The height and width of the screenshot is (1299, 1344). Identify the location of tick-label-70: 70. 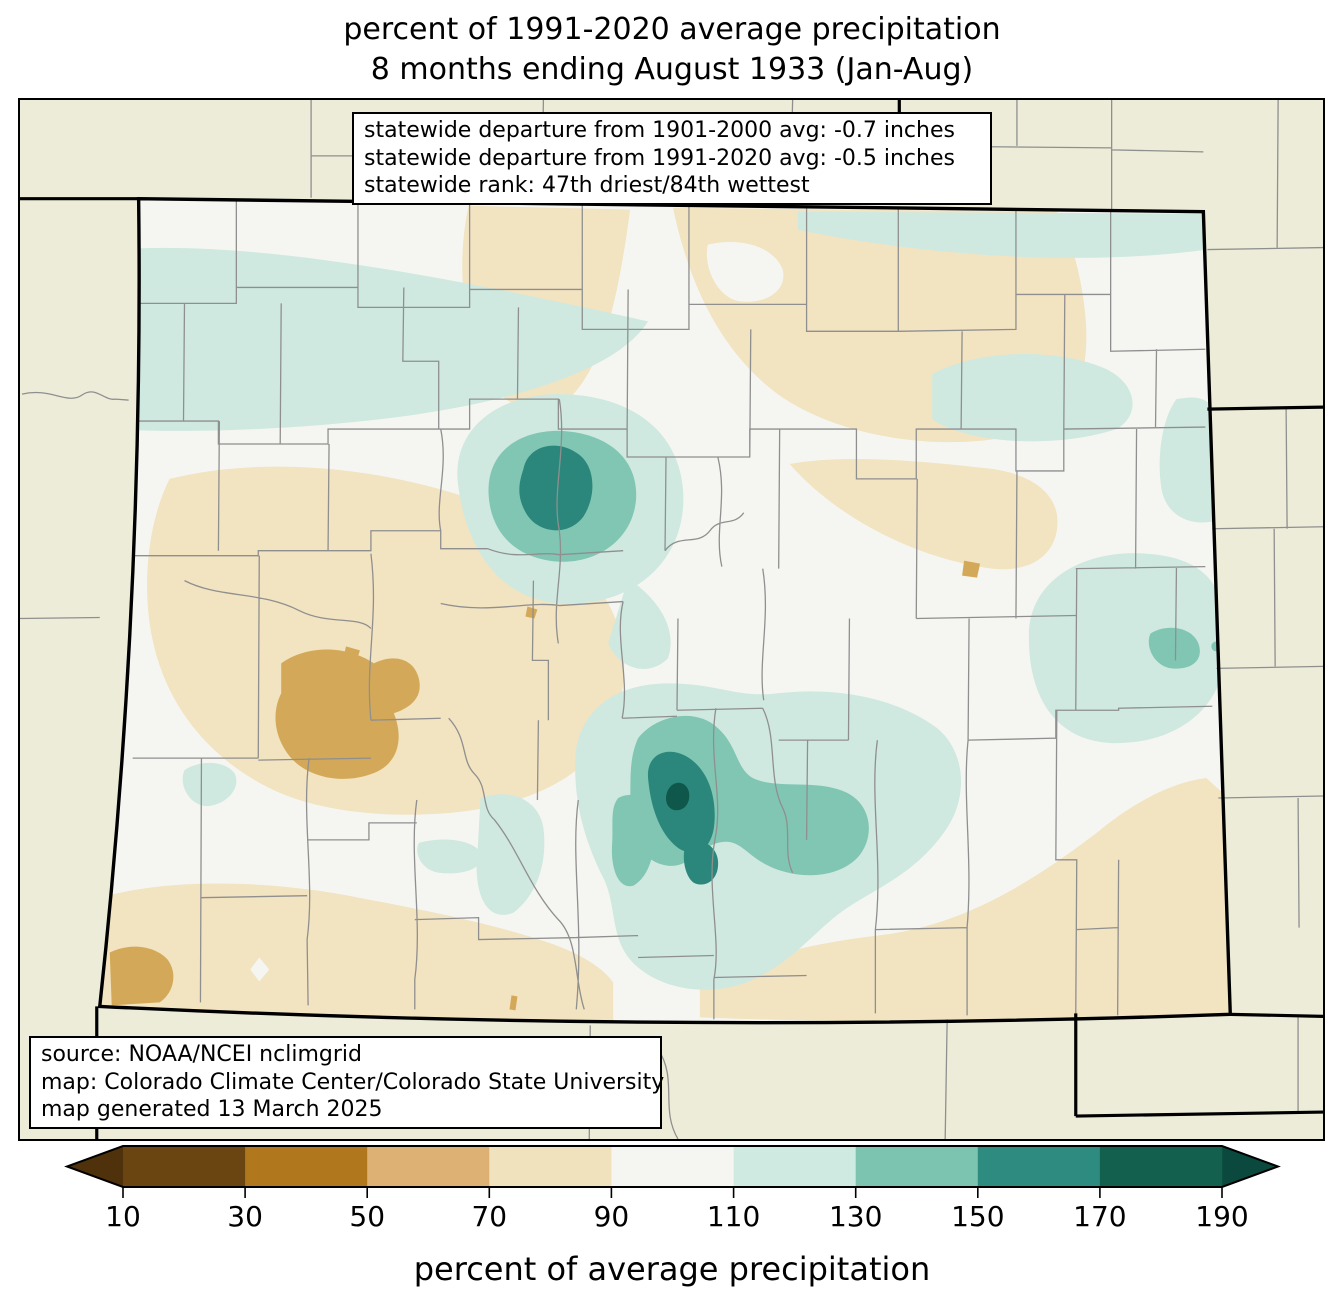
(489, 1216).